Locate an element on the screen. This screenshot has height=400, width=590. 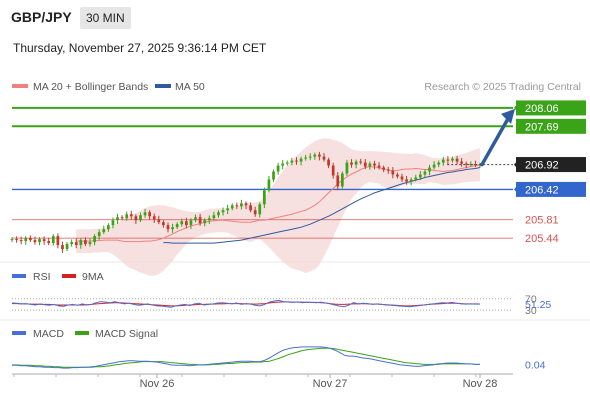
support-2-label: 205.44 is located at coordinates (542, 239).